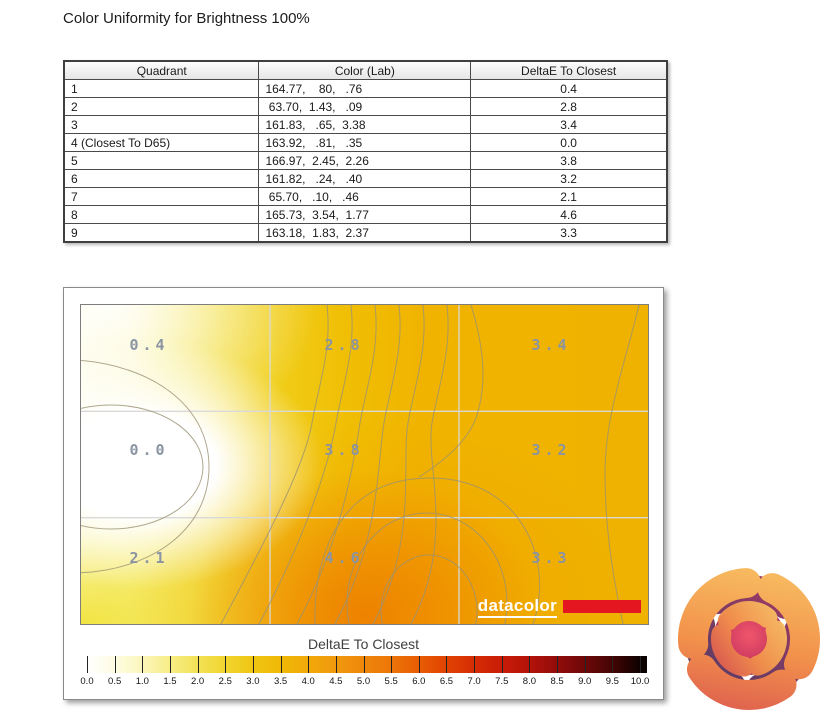 The image size is (821, 715). I want to click on cell-quadrant: 8, so click(161, 214).